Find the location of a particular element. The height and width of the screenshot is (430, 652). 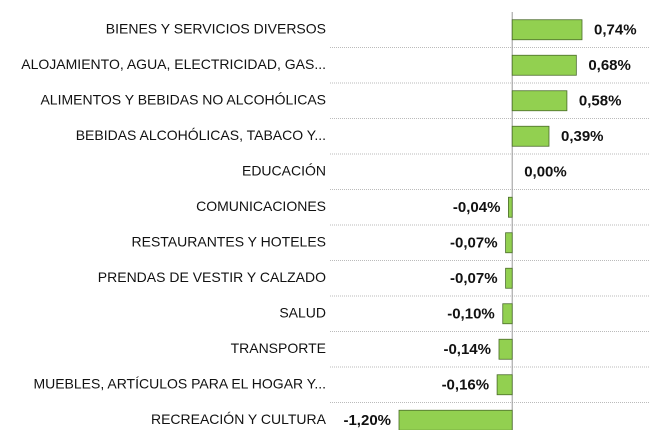

value-label: -1,20% is located at coordinates (367, 420).